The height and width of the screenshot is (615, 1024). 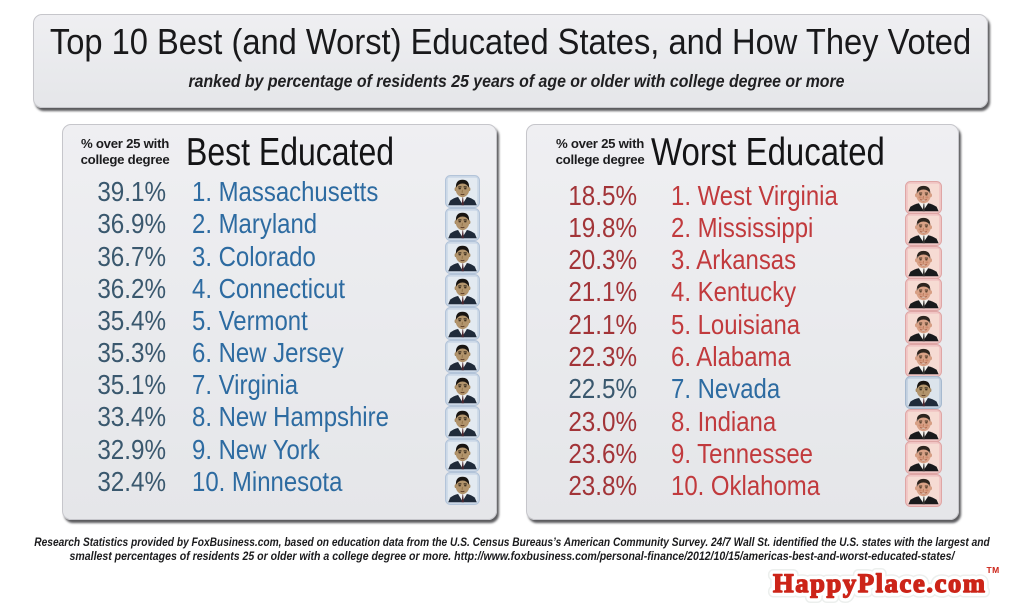 I want to click on svg-text: TM, so click(x=993, y=570).